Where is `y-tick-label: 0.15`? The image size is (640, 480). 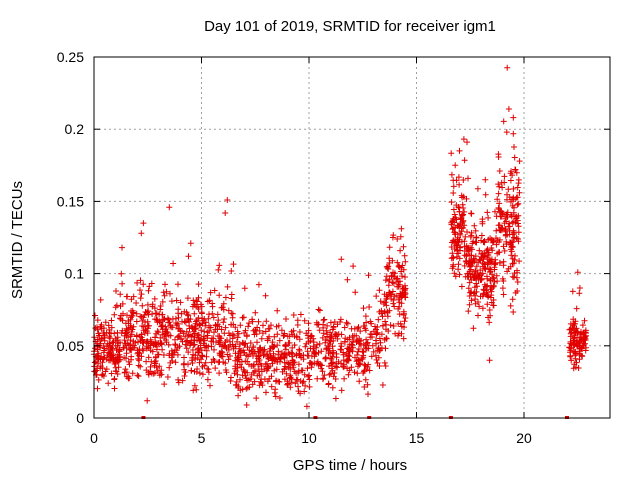
y-tick-label: 0.15 is located at coordinates (70, 201).